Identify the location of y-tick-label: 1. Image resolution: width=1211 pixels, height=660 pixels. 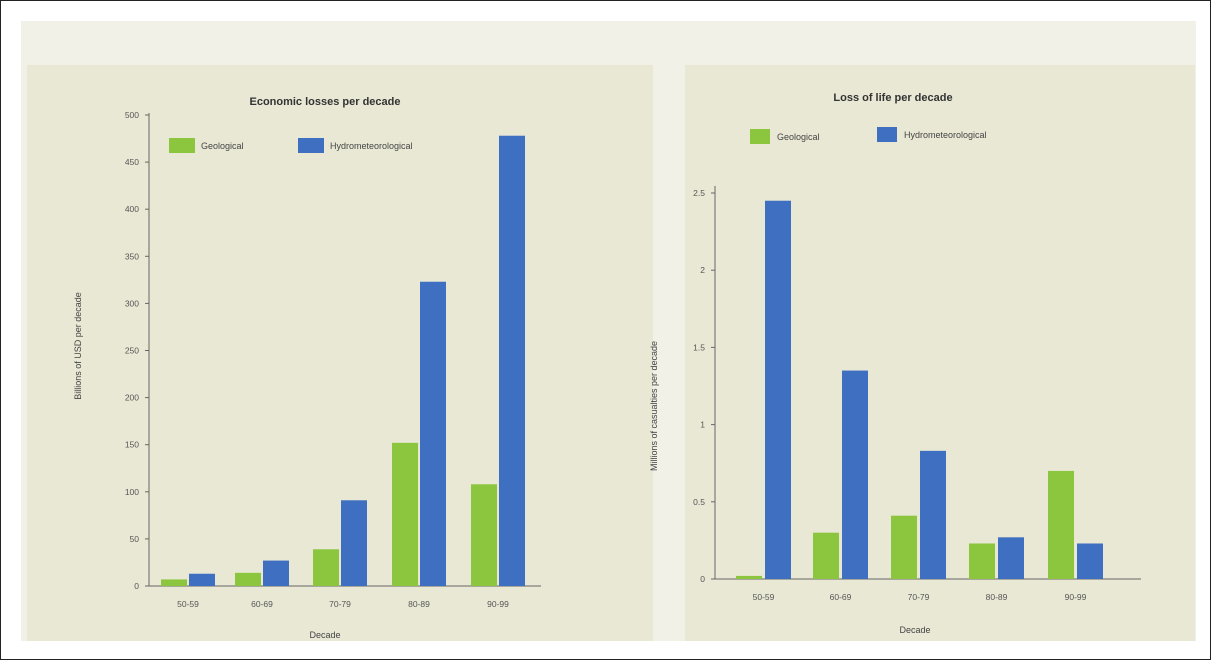
(702, 425).